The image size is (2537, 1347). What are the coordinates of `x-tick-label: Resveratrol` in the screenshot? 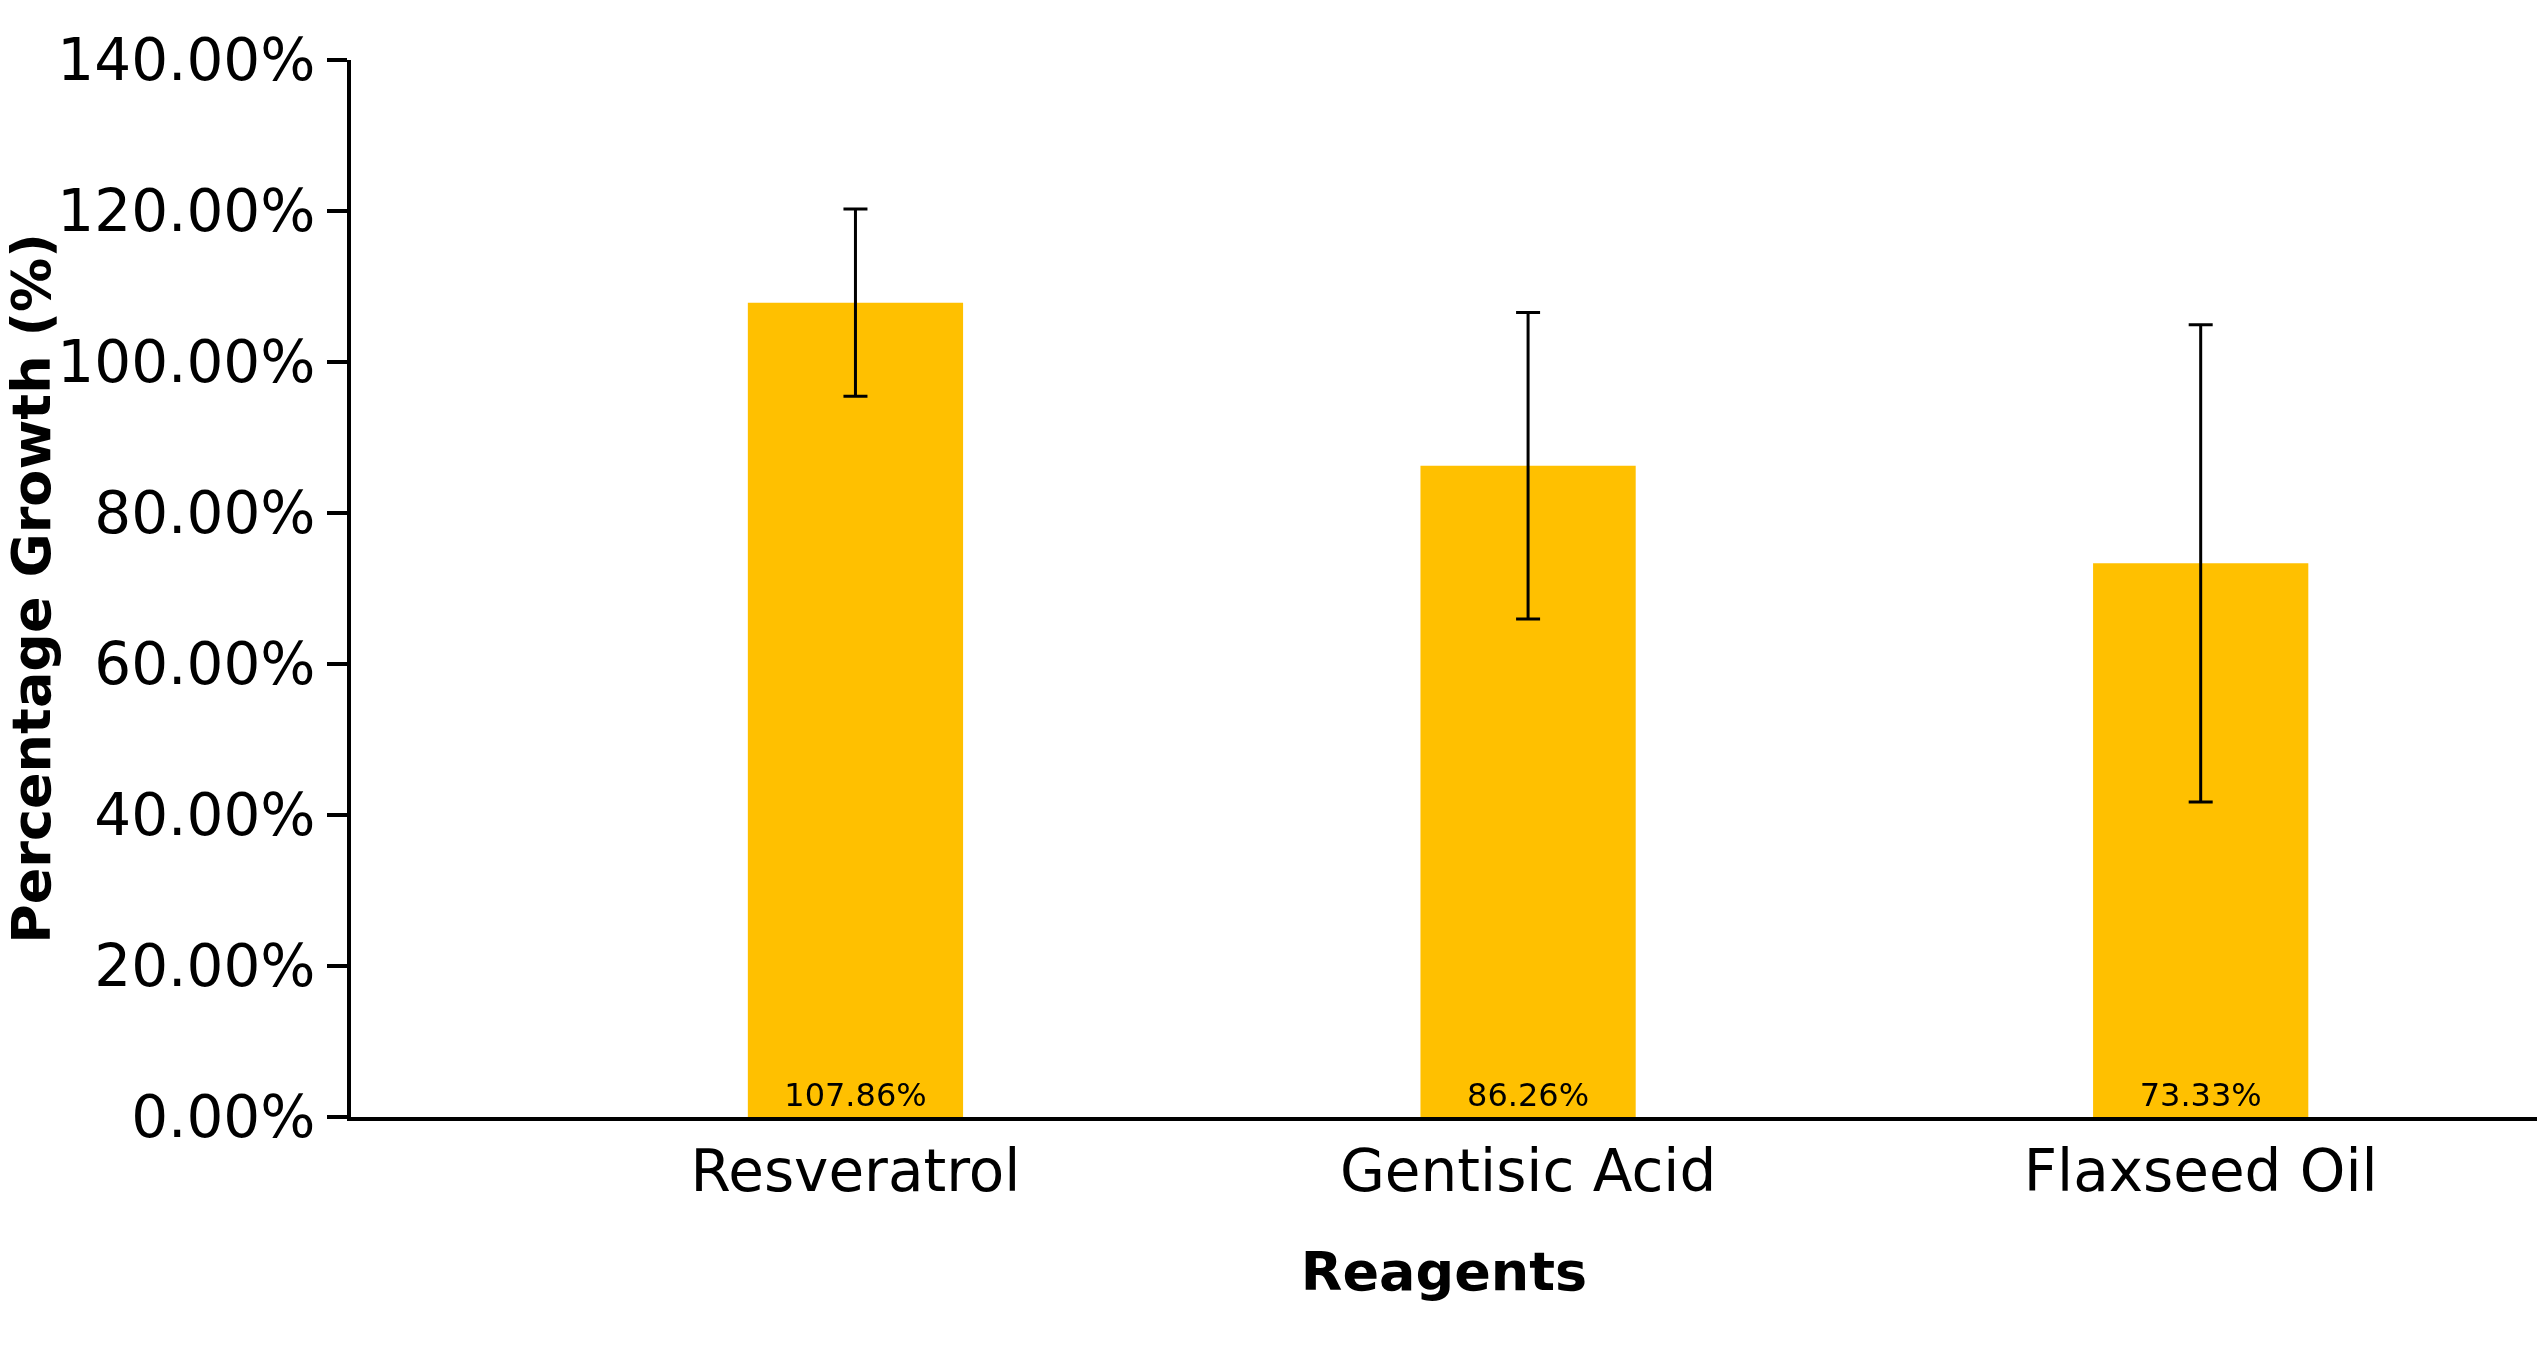 It's located at (855, 1170).